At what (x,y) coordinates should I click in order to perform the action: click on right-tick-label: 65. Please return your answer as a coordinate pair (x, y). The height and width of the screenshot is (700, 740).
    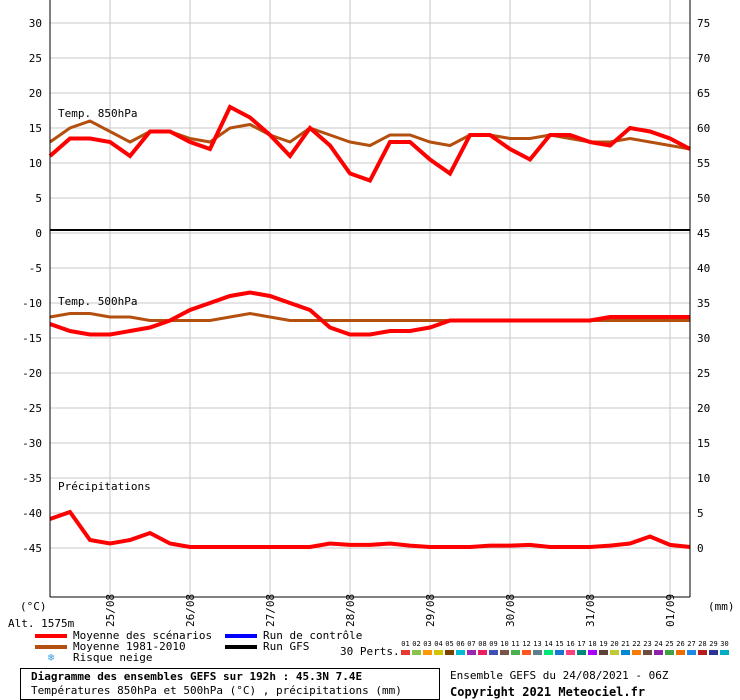
    Looking at the image, I should click on (703, 93).